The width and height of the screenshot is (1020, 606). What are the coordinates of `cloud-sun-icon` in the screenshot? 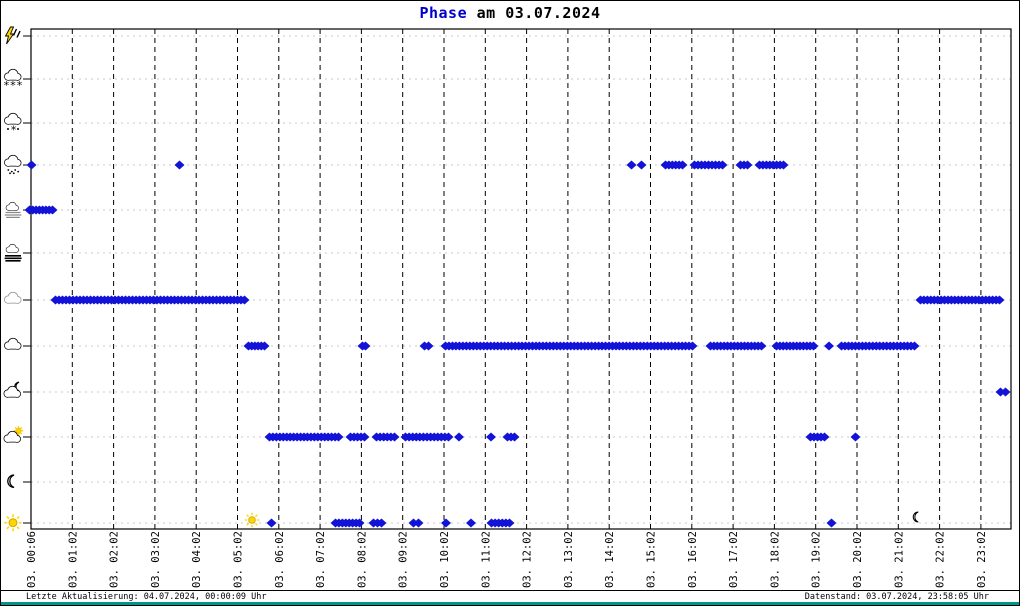 It's located at (13, 434).